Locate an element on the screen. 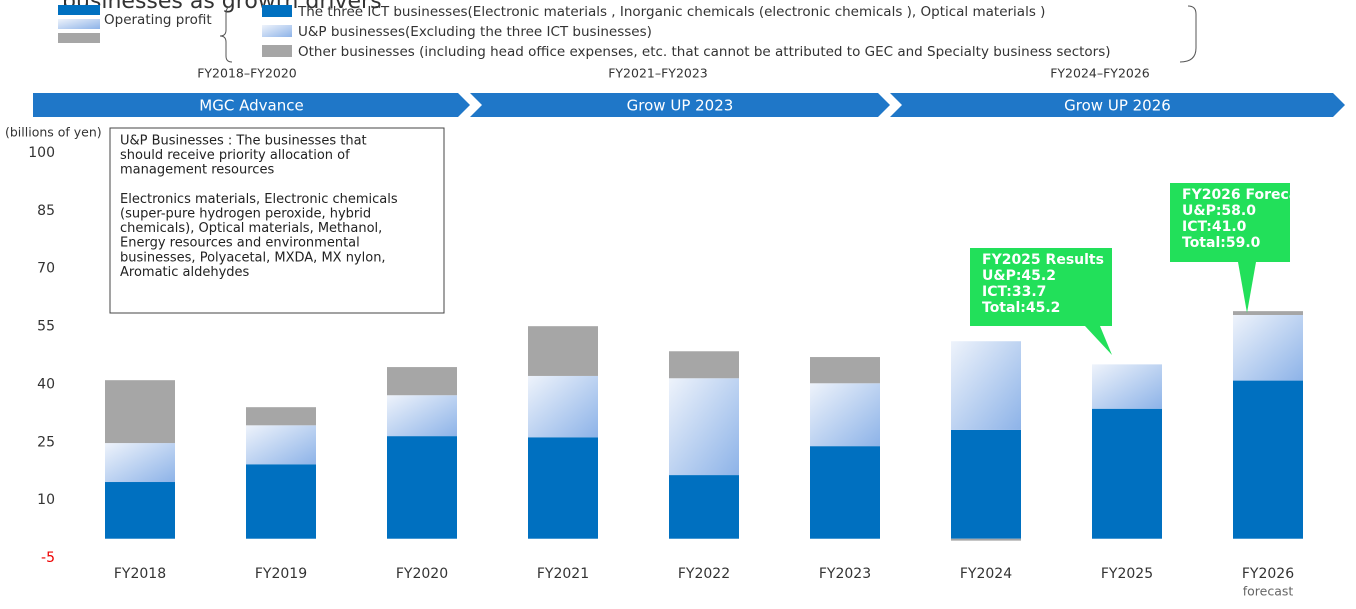 This screenshot has height=609, width=1356. note-line: chemicals), Optical materials, Methanol, is located at coordinates (251, 228).